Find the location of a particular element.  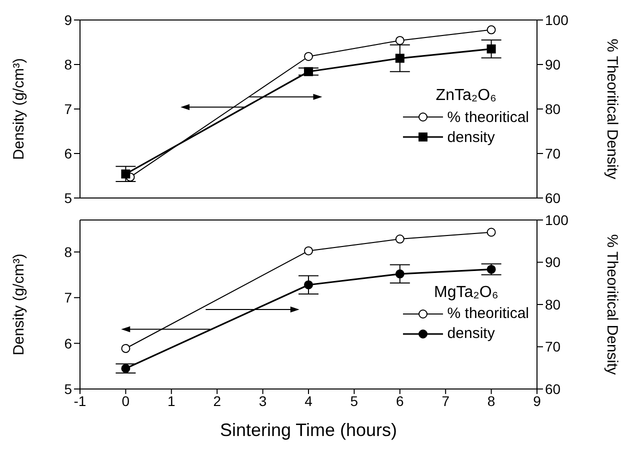

x-tick-label: 2 is located at coordinates (217, 400).